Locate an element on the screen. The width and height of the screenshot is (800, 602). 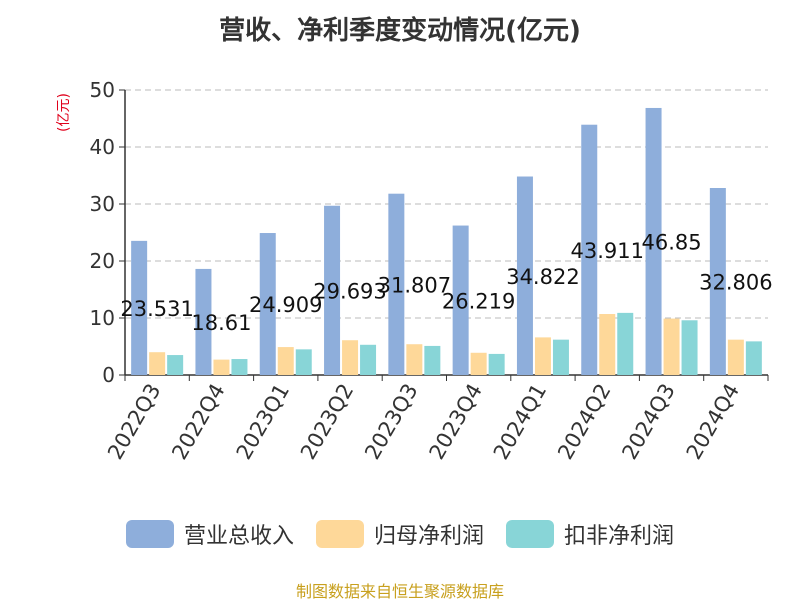
data-source-note: 制图数据来自恒生聚源数据库 is located at coordinates (399, 591).